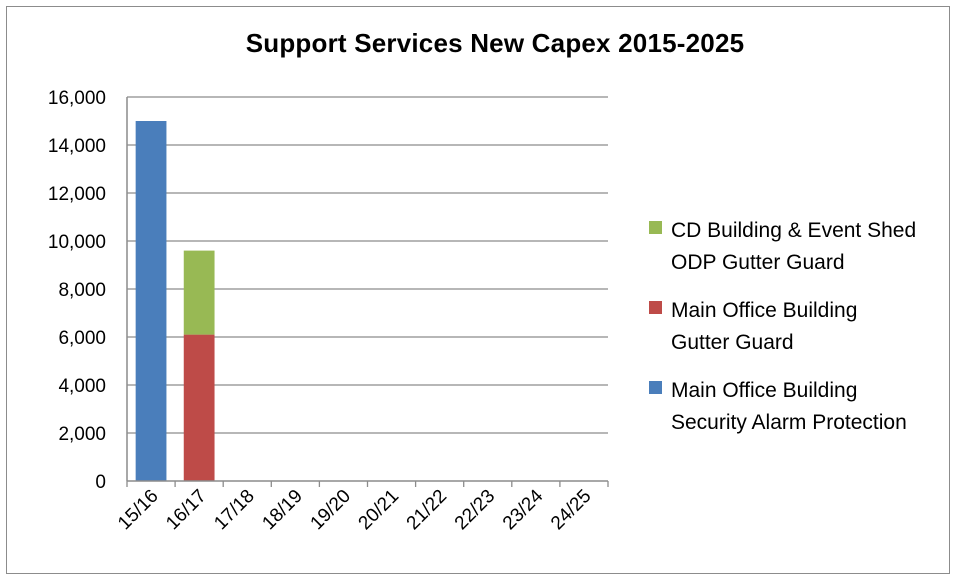 The width and height of the screenshot is (958, 581). I want to click on x-tick-label: 24/25, so click(571, 510).